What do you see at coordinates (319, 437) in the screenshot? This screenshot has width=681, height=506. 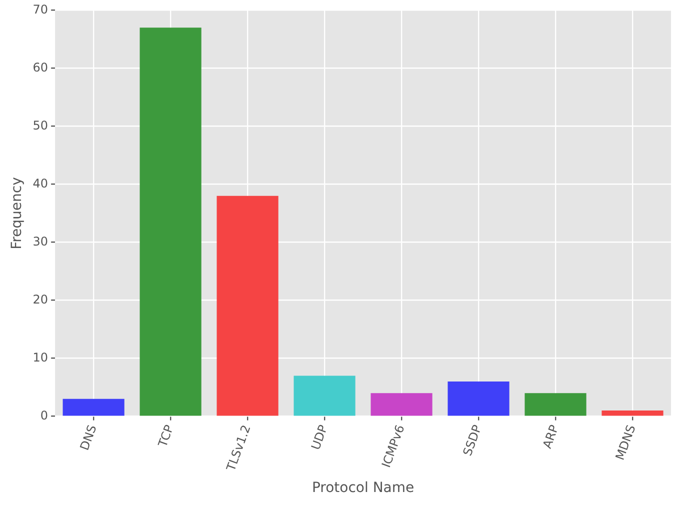 I see `x-tick-label: UDP` at bounding box center [319, 437].